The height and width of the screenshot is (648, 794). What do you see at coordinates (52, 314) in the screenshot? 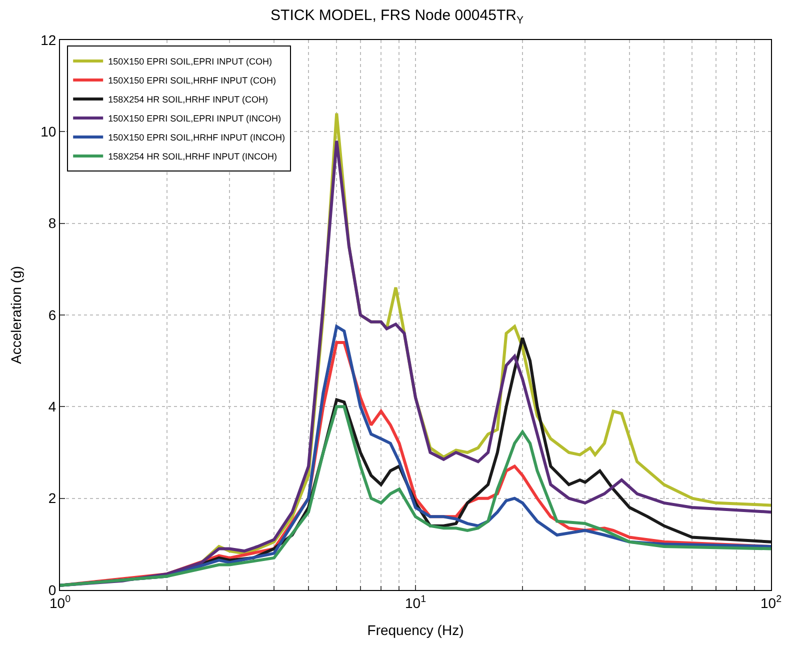
I see `y-tick-label: 6` at bounding box center [52, 314].